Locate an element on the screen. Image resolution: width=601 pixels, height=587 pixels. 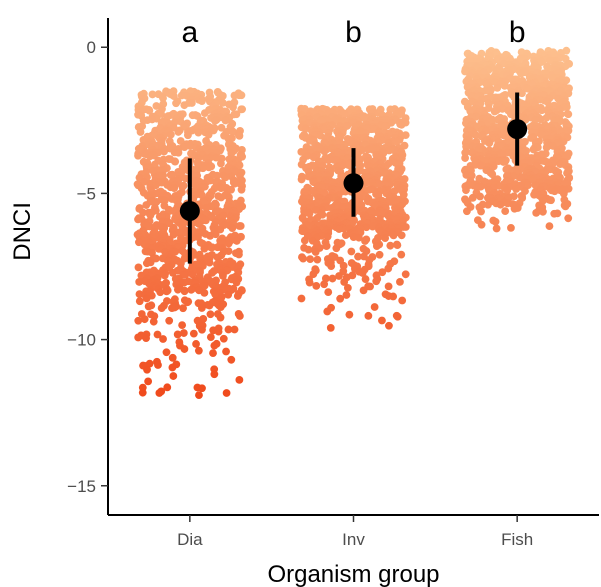
y-axis-title: DNCI is located at coordinates (22, 231).